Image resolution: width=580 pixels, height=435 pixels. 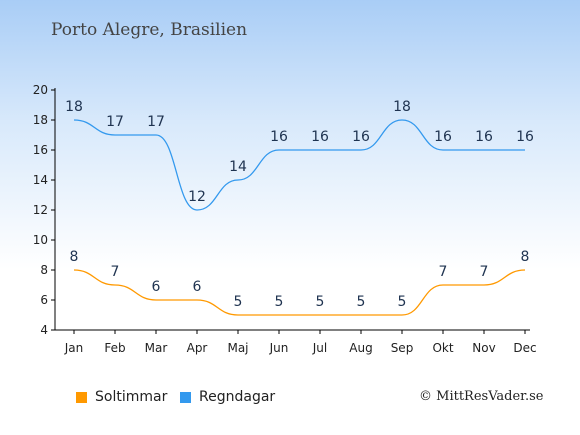 What do you see at coordinates (40, 90) in the screenshot?
I see `y-tick-label: 20` at bounding box center [40, 90].